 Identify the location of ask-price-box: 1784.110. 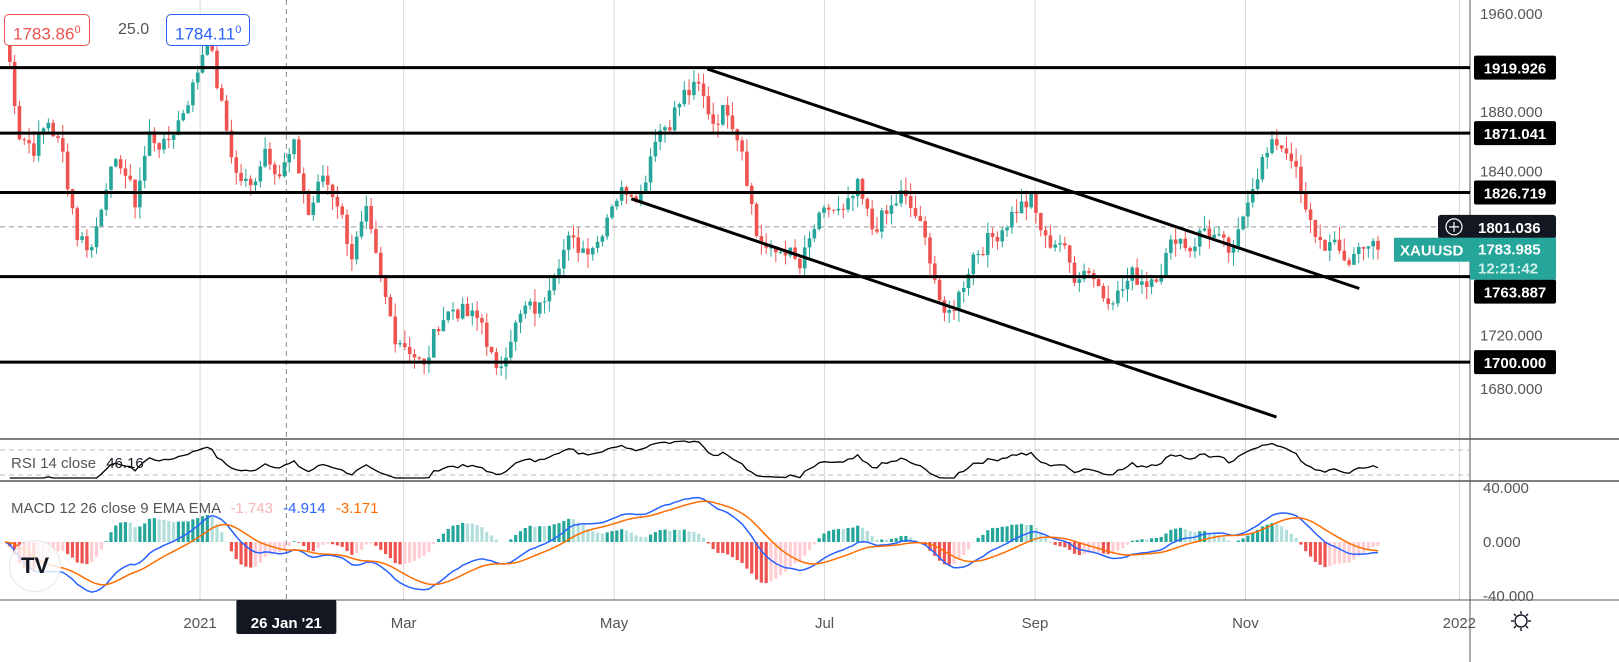
(208, 30).